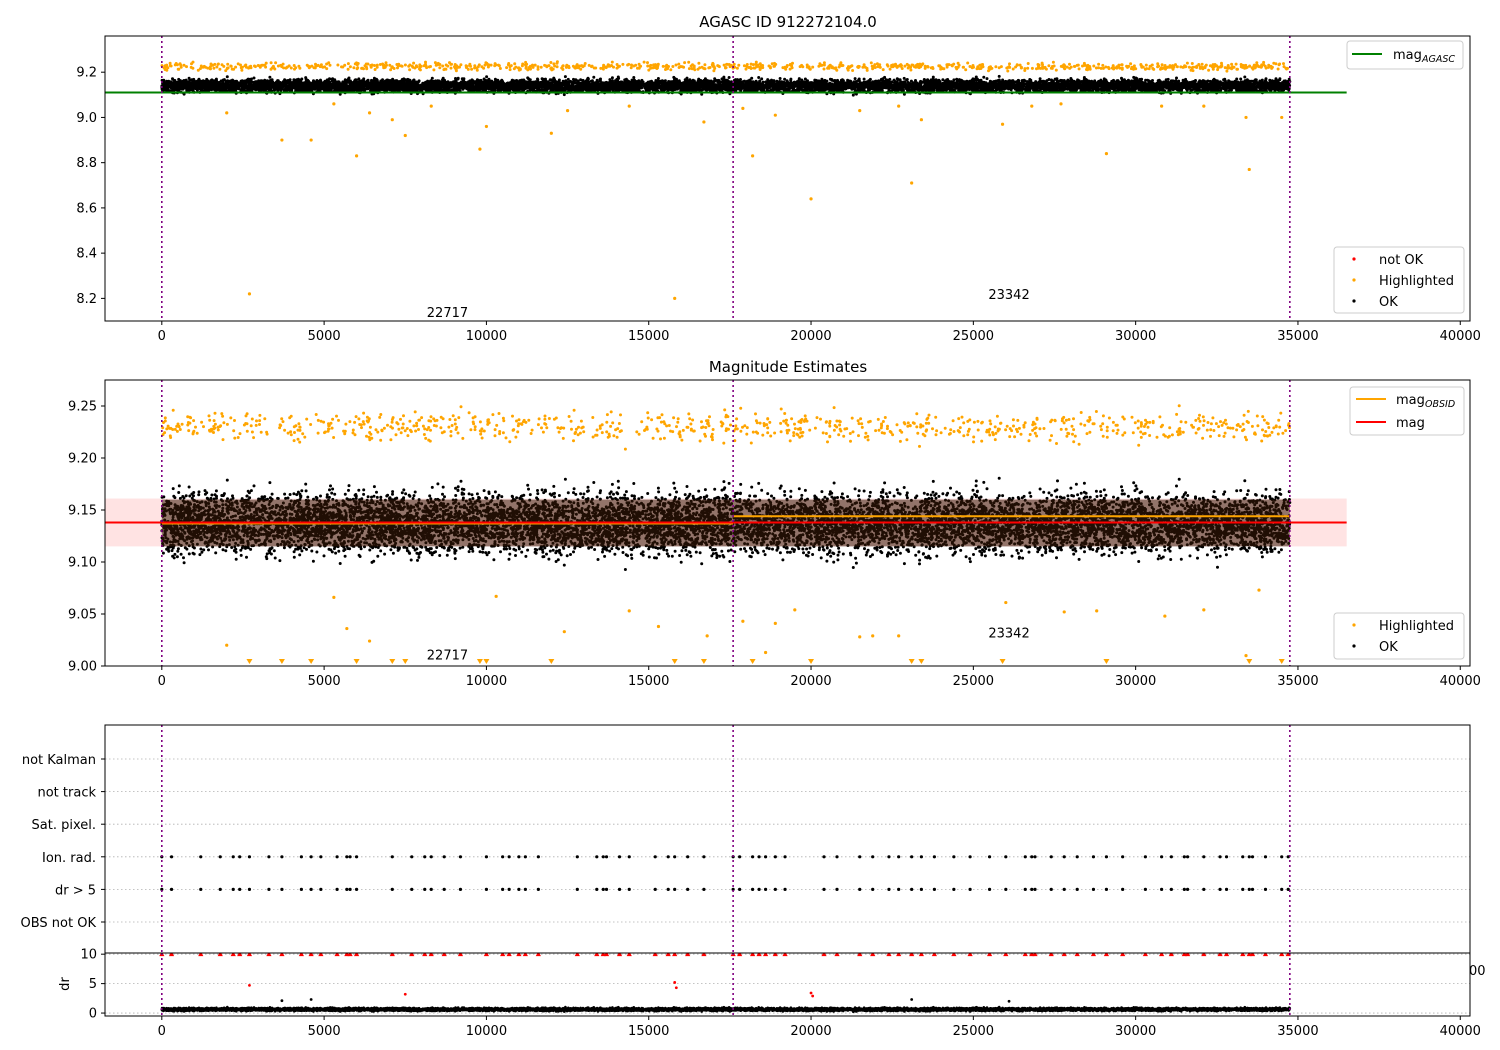  I want to click on y-tick-label: 9.20, so click(82, 459).